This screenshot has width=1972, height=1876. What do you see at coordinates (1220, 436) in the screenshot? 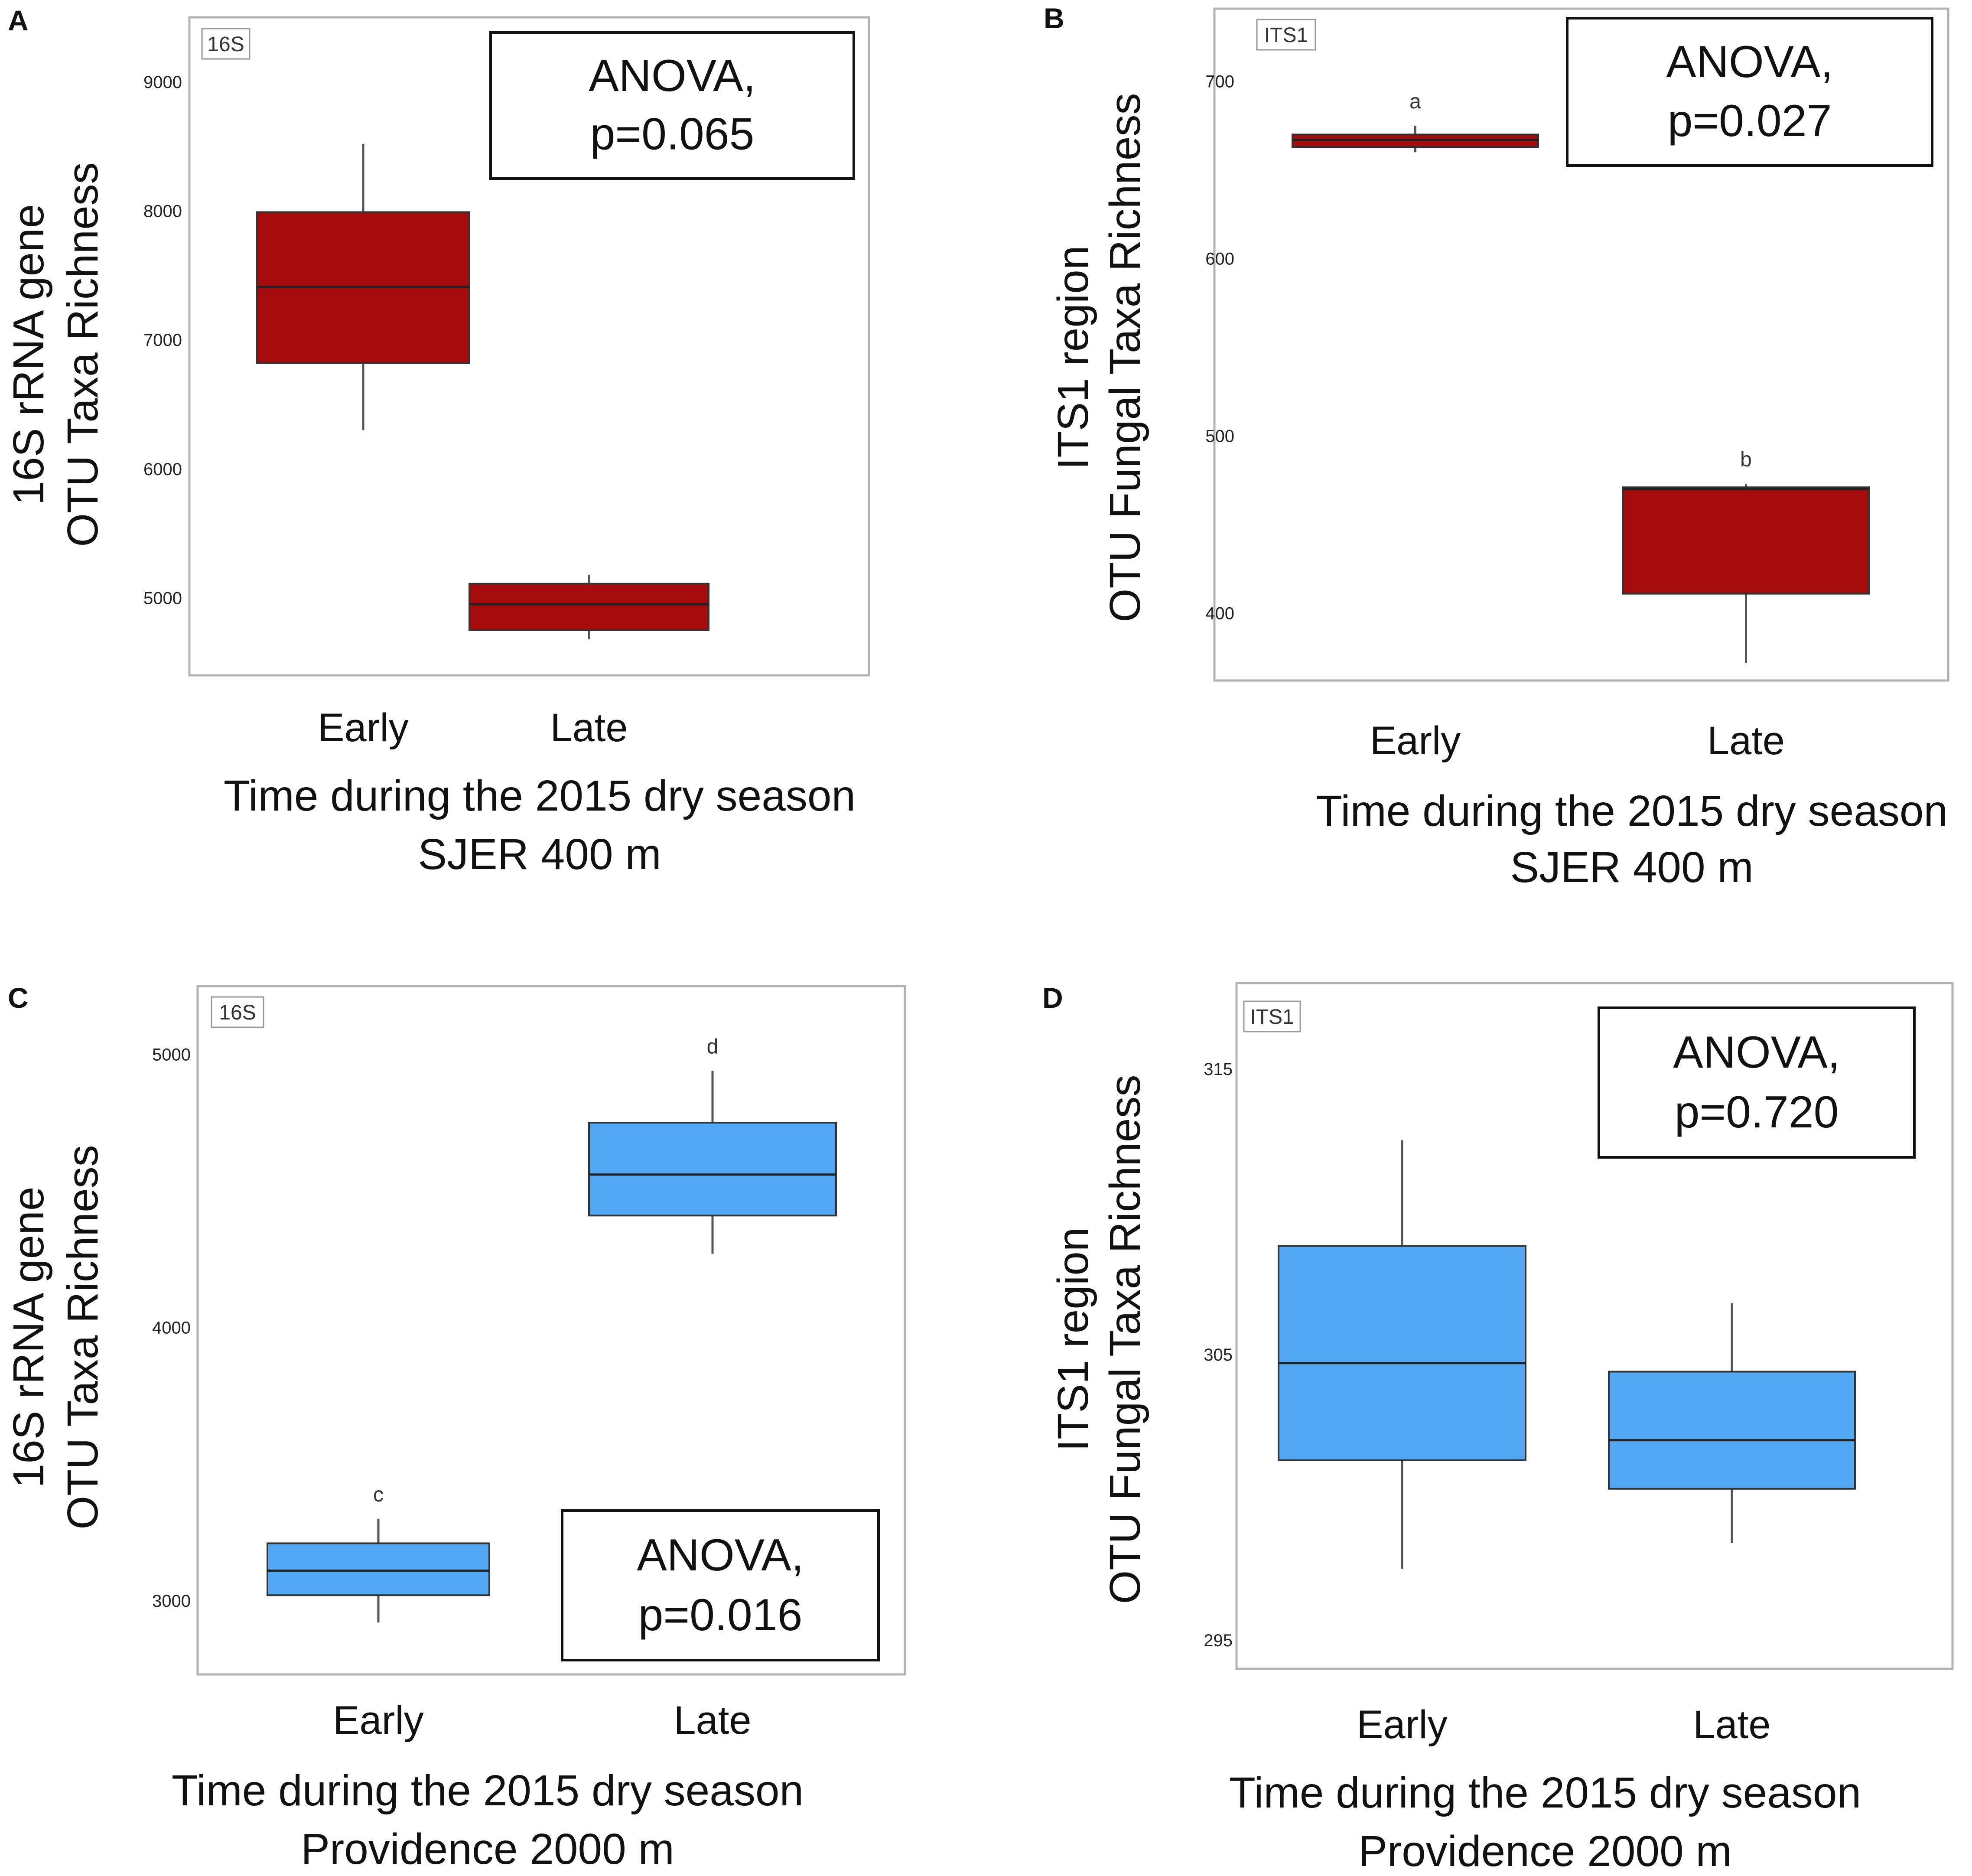
I see `y-tick-label: 500` at bounding box center [1220, 436].